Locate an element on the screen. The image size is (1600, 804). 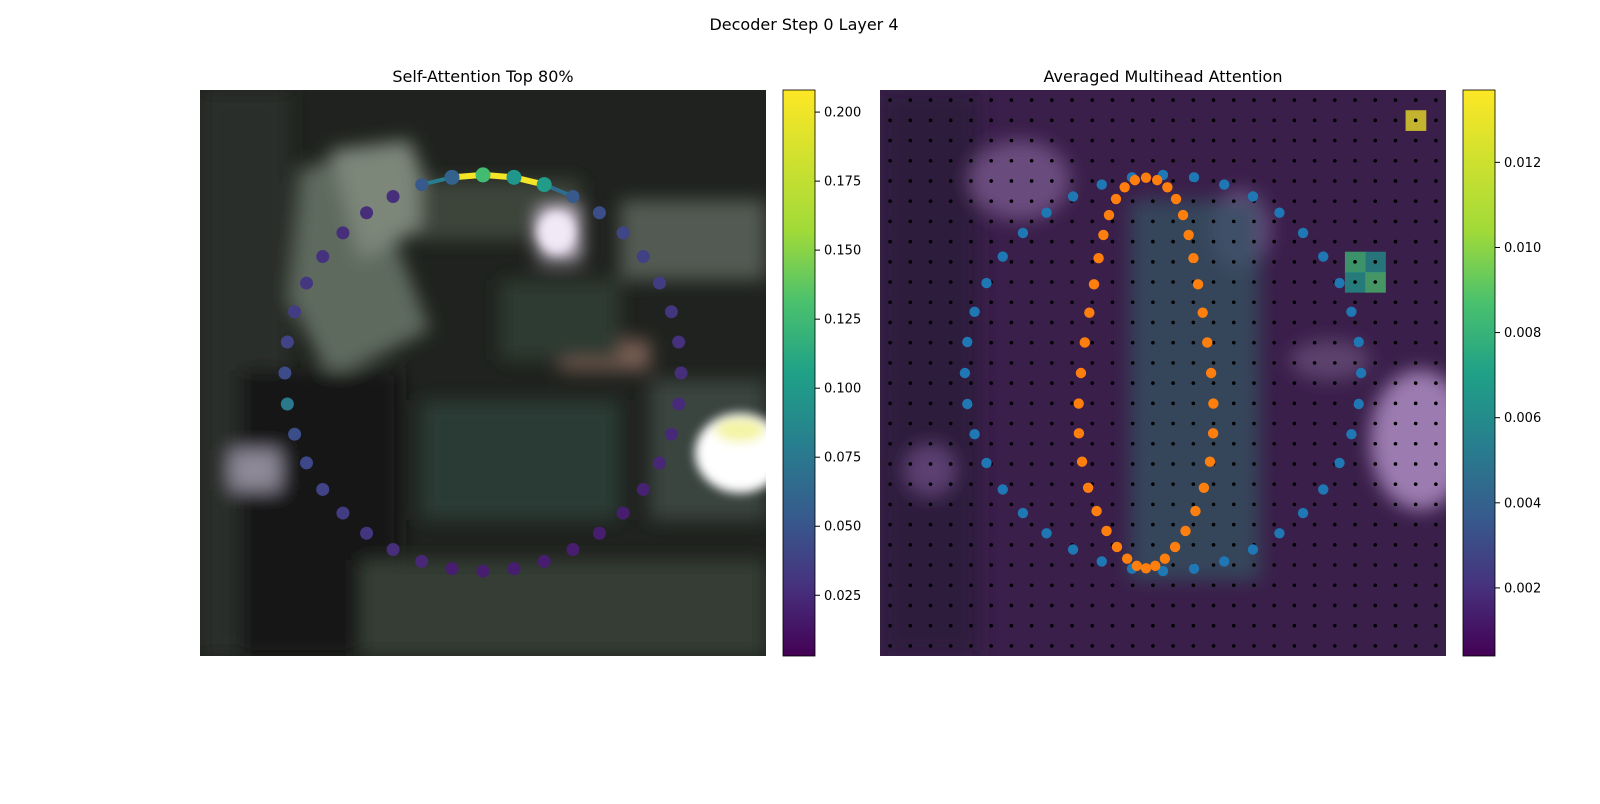
colorbar-tick-label: 0.025 is located at coordinates (842, 596).